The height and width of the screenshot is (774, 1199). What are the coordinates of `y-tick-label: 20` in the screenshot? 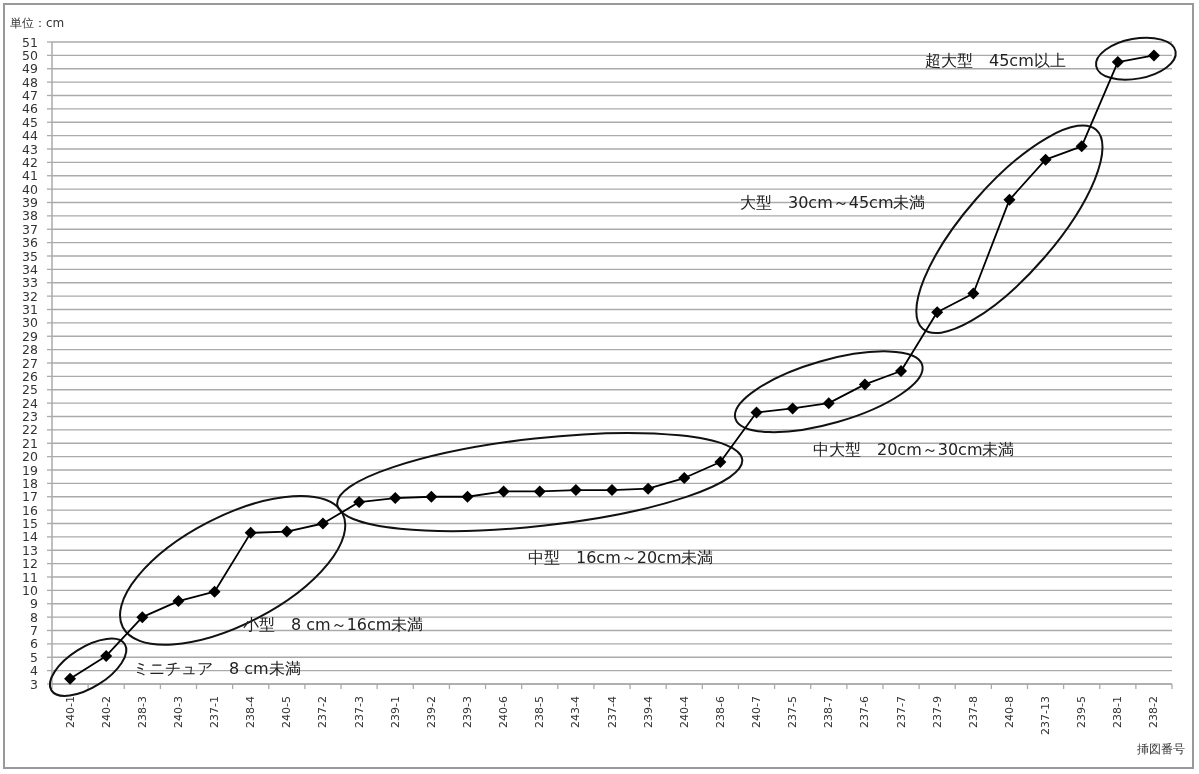 It's located at (30, 457).